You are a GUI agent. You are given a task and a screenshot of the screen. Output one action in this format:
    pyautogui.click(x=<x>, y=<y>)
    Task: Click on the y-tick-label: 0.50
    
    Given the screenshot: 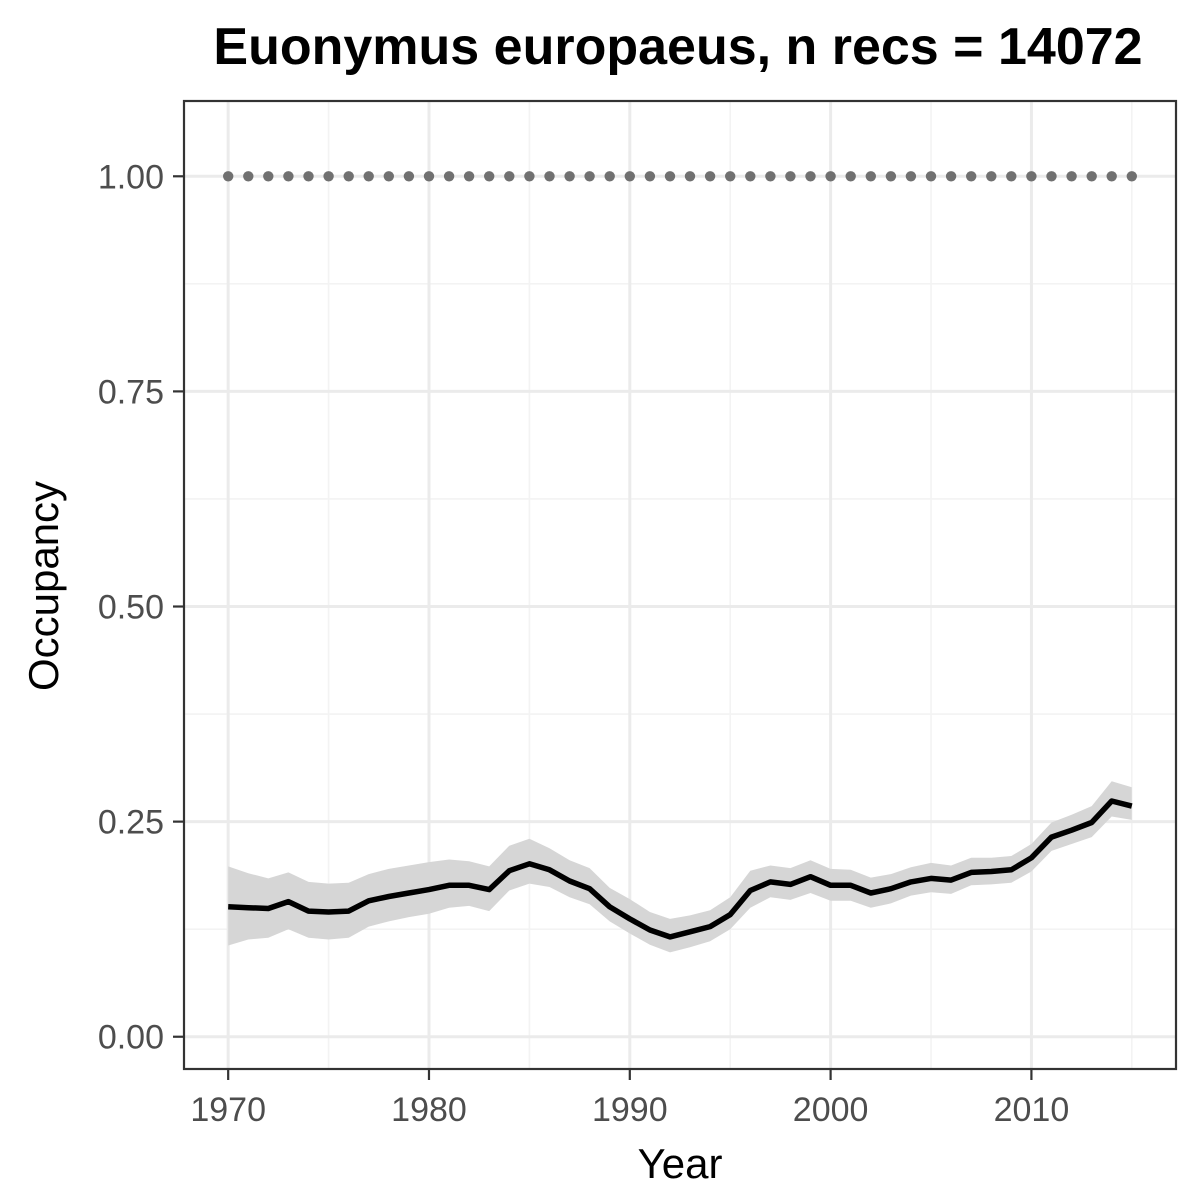 What is the action you would take?
    pyautogui.click(x=131, y=608)
    